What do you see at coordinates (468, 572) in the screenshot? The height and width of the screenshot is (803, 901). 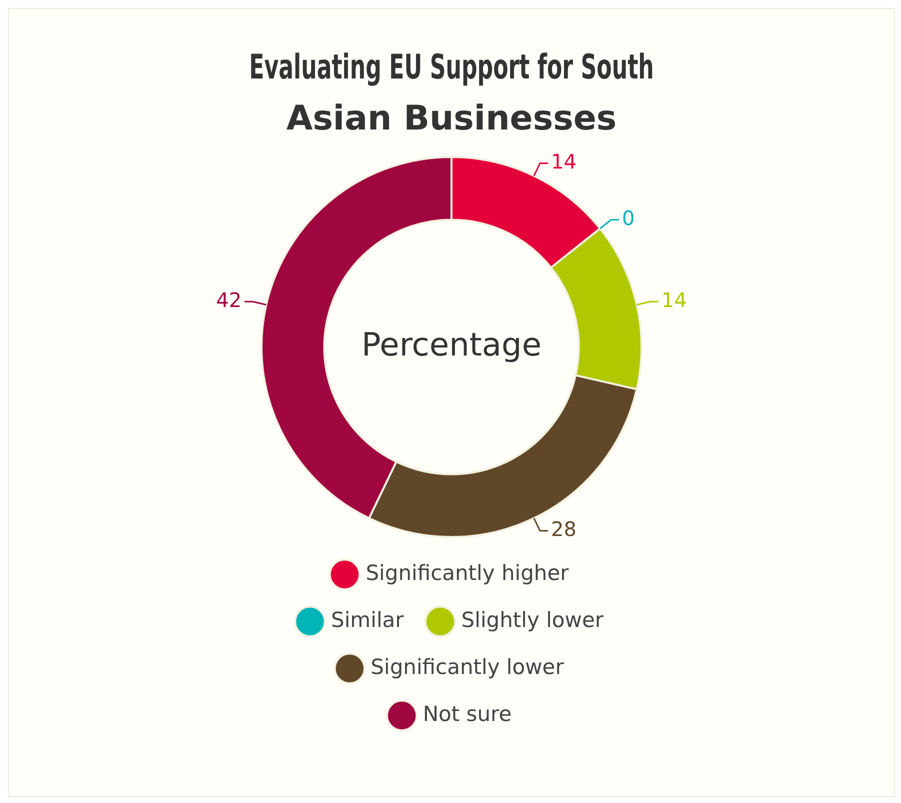 I see `legend-label: Significantly higher` at bounding box center [468, 572].